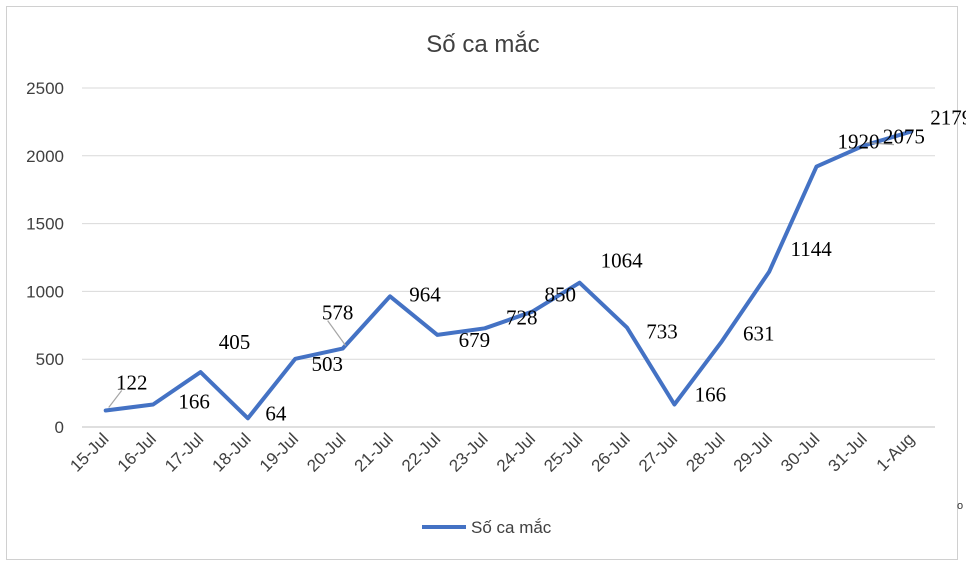 The height and width of the screenshot is (567, 966). What do you see at coordinates (948, 118) in the screenshot?
I see `data-label: 2179` at bounding box center [948, 118].